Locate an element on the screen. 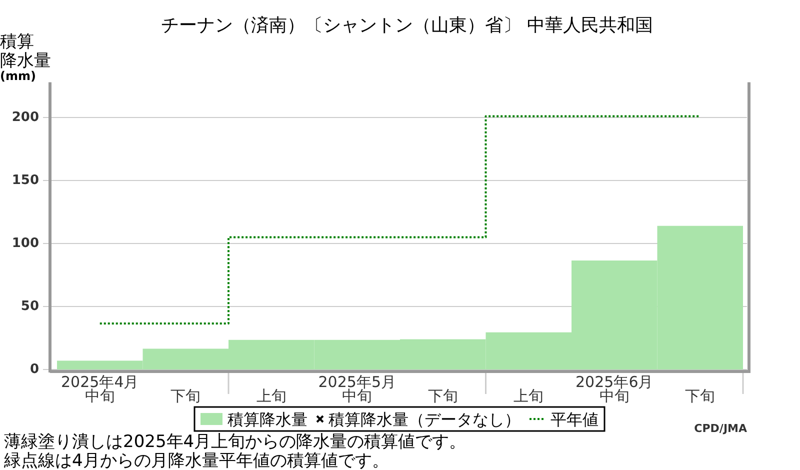  x-tick-label: 2025年5月中旬 is located at coordinates (357, 389).